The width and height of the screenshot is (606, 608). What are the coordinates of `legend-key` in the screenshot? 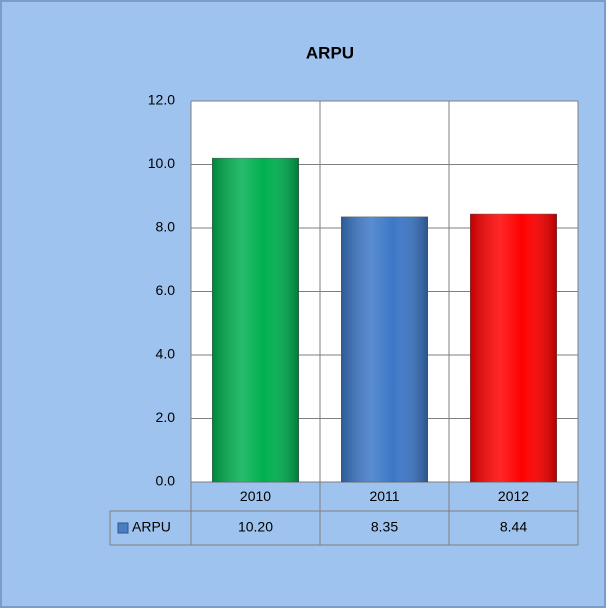 It's located at (123, 528).